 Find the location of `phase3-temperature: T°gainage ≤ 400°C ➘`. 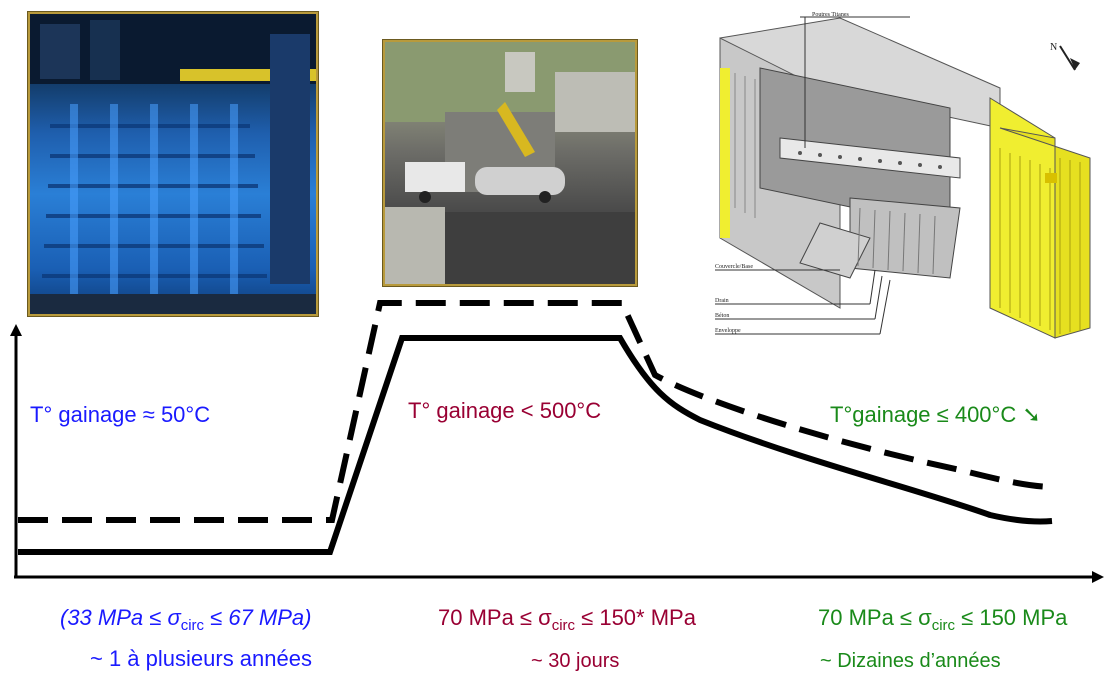

phase3-temperature: T°gainage ≤ 400°C ➘ is located at coordinates (935, 415).